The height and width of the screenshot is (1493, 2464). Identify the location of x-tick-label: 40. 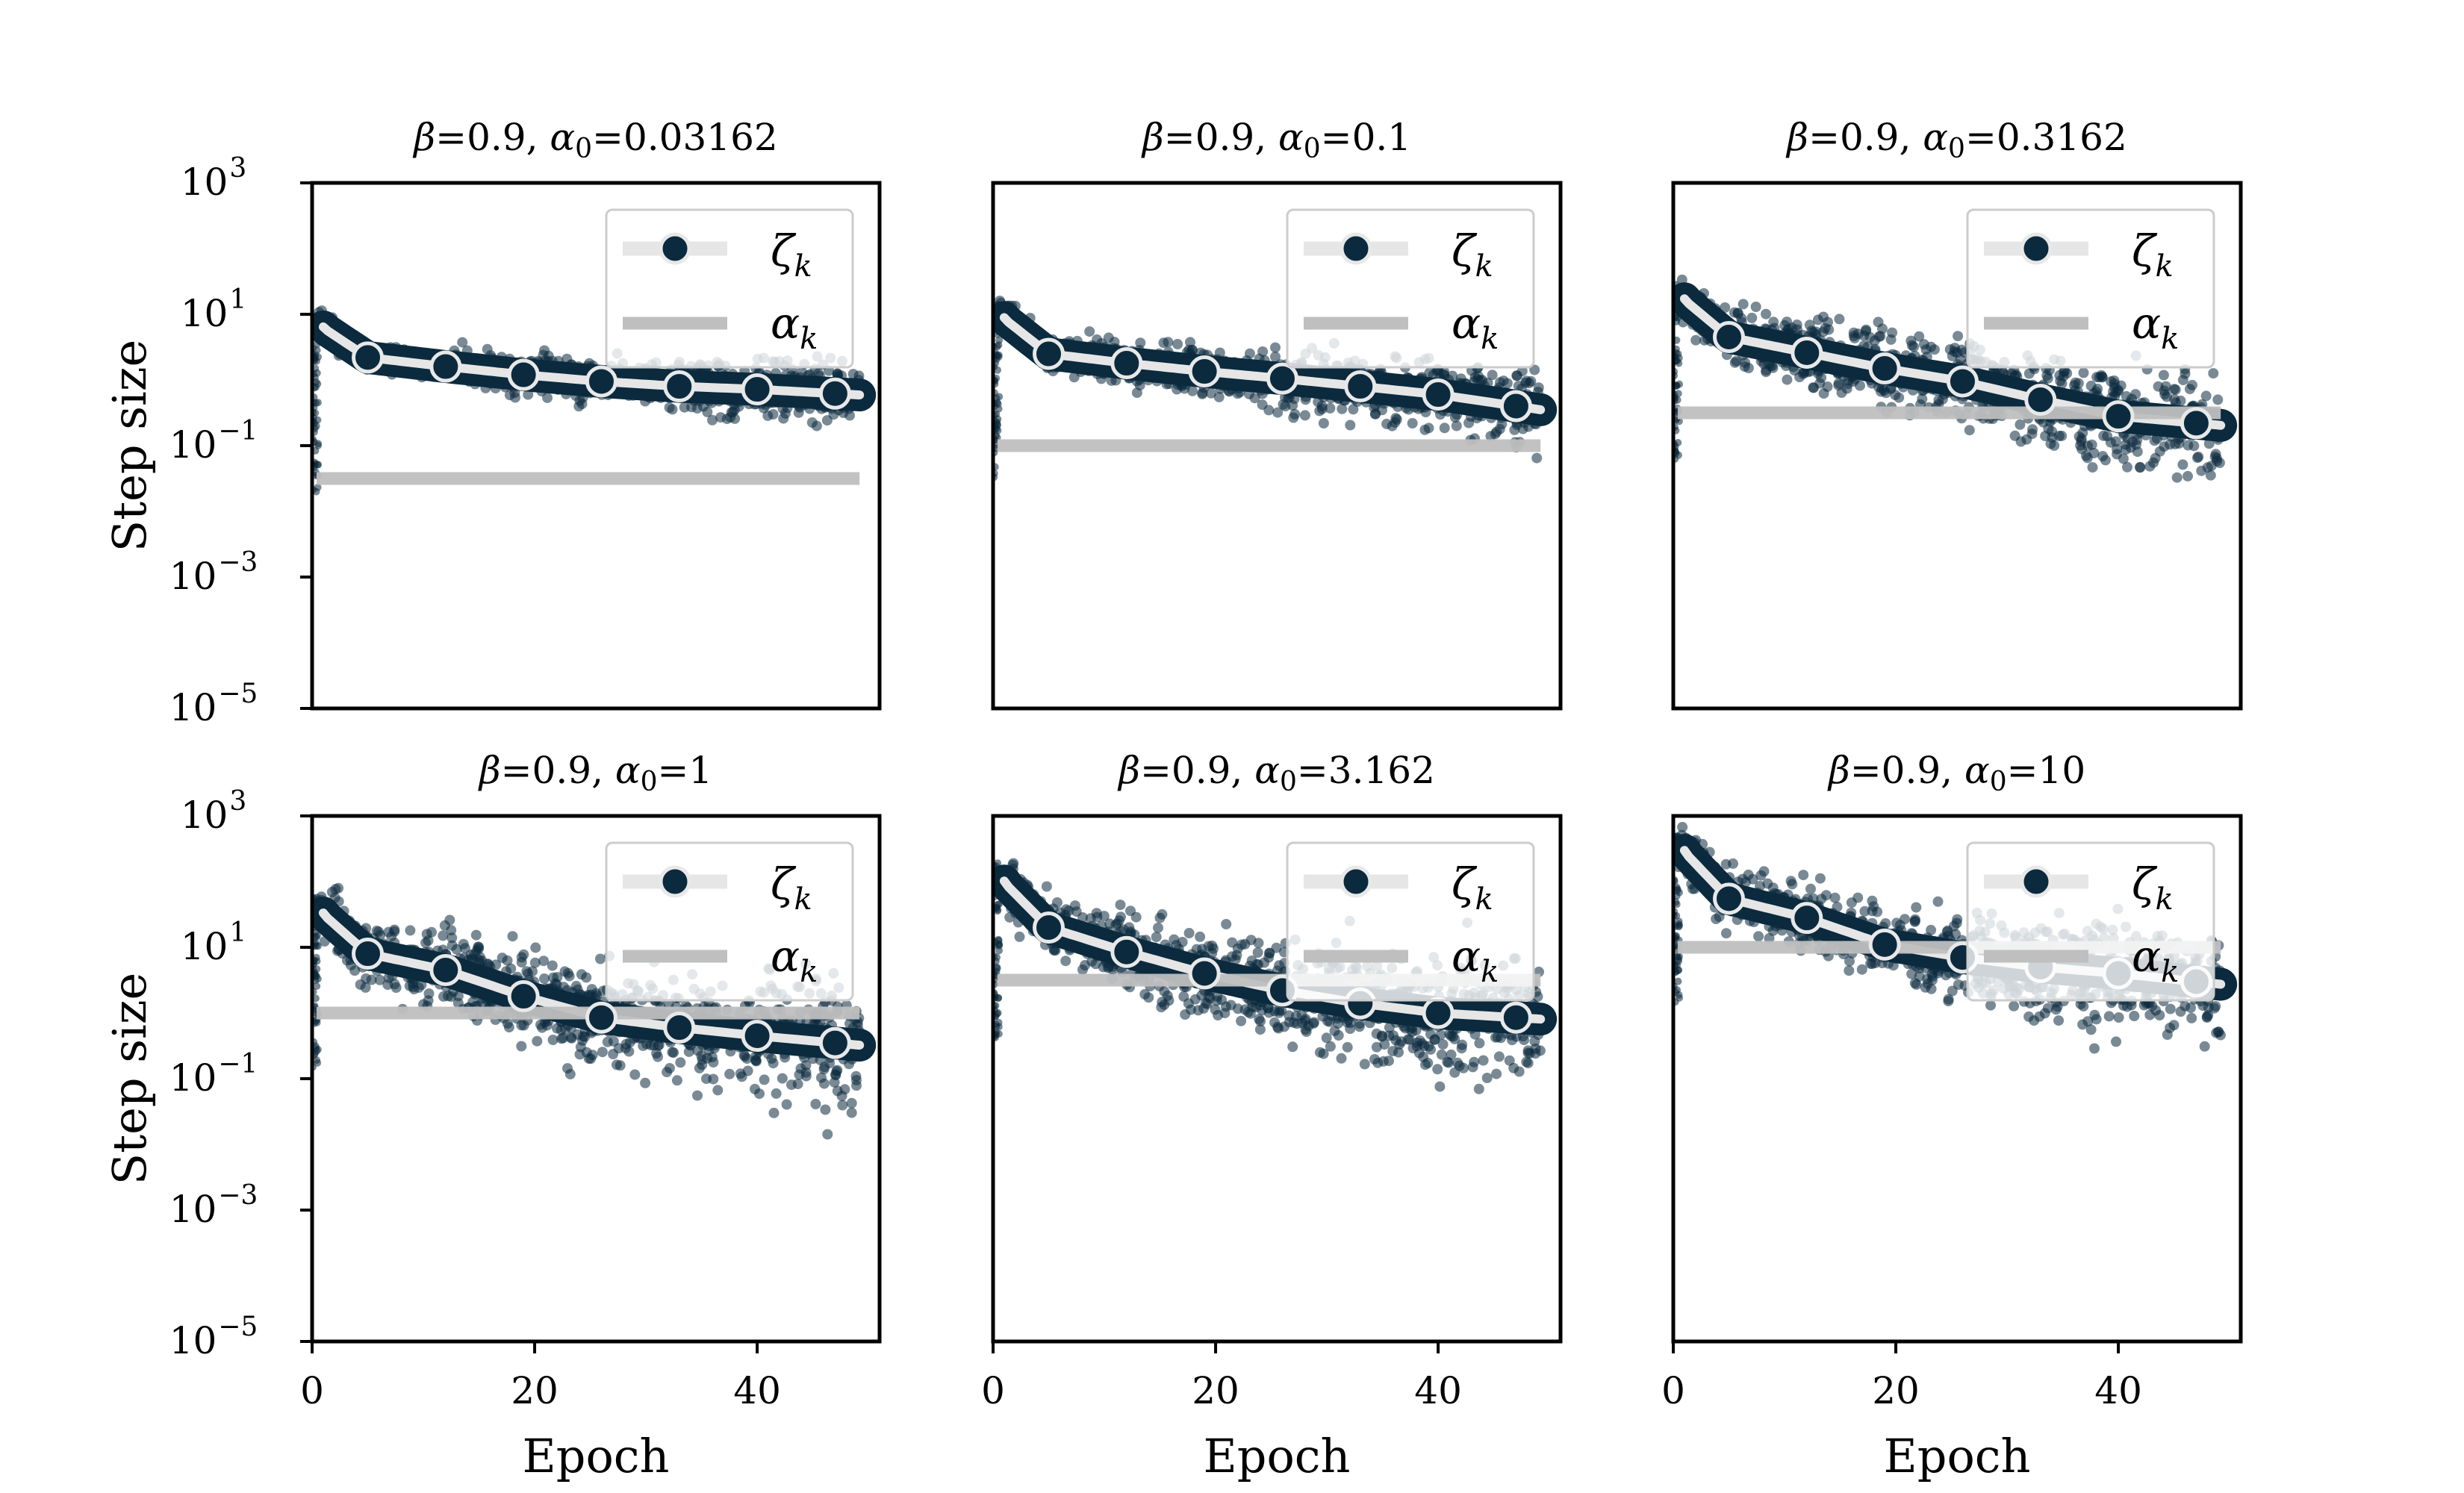
(757, 1391).